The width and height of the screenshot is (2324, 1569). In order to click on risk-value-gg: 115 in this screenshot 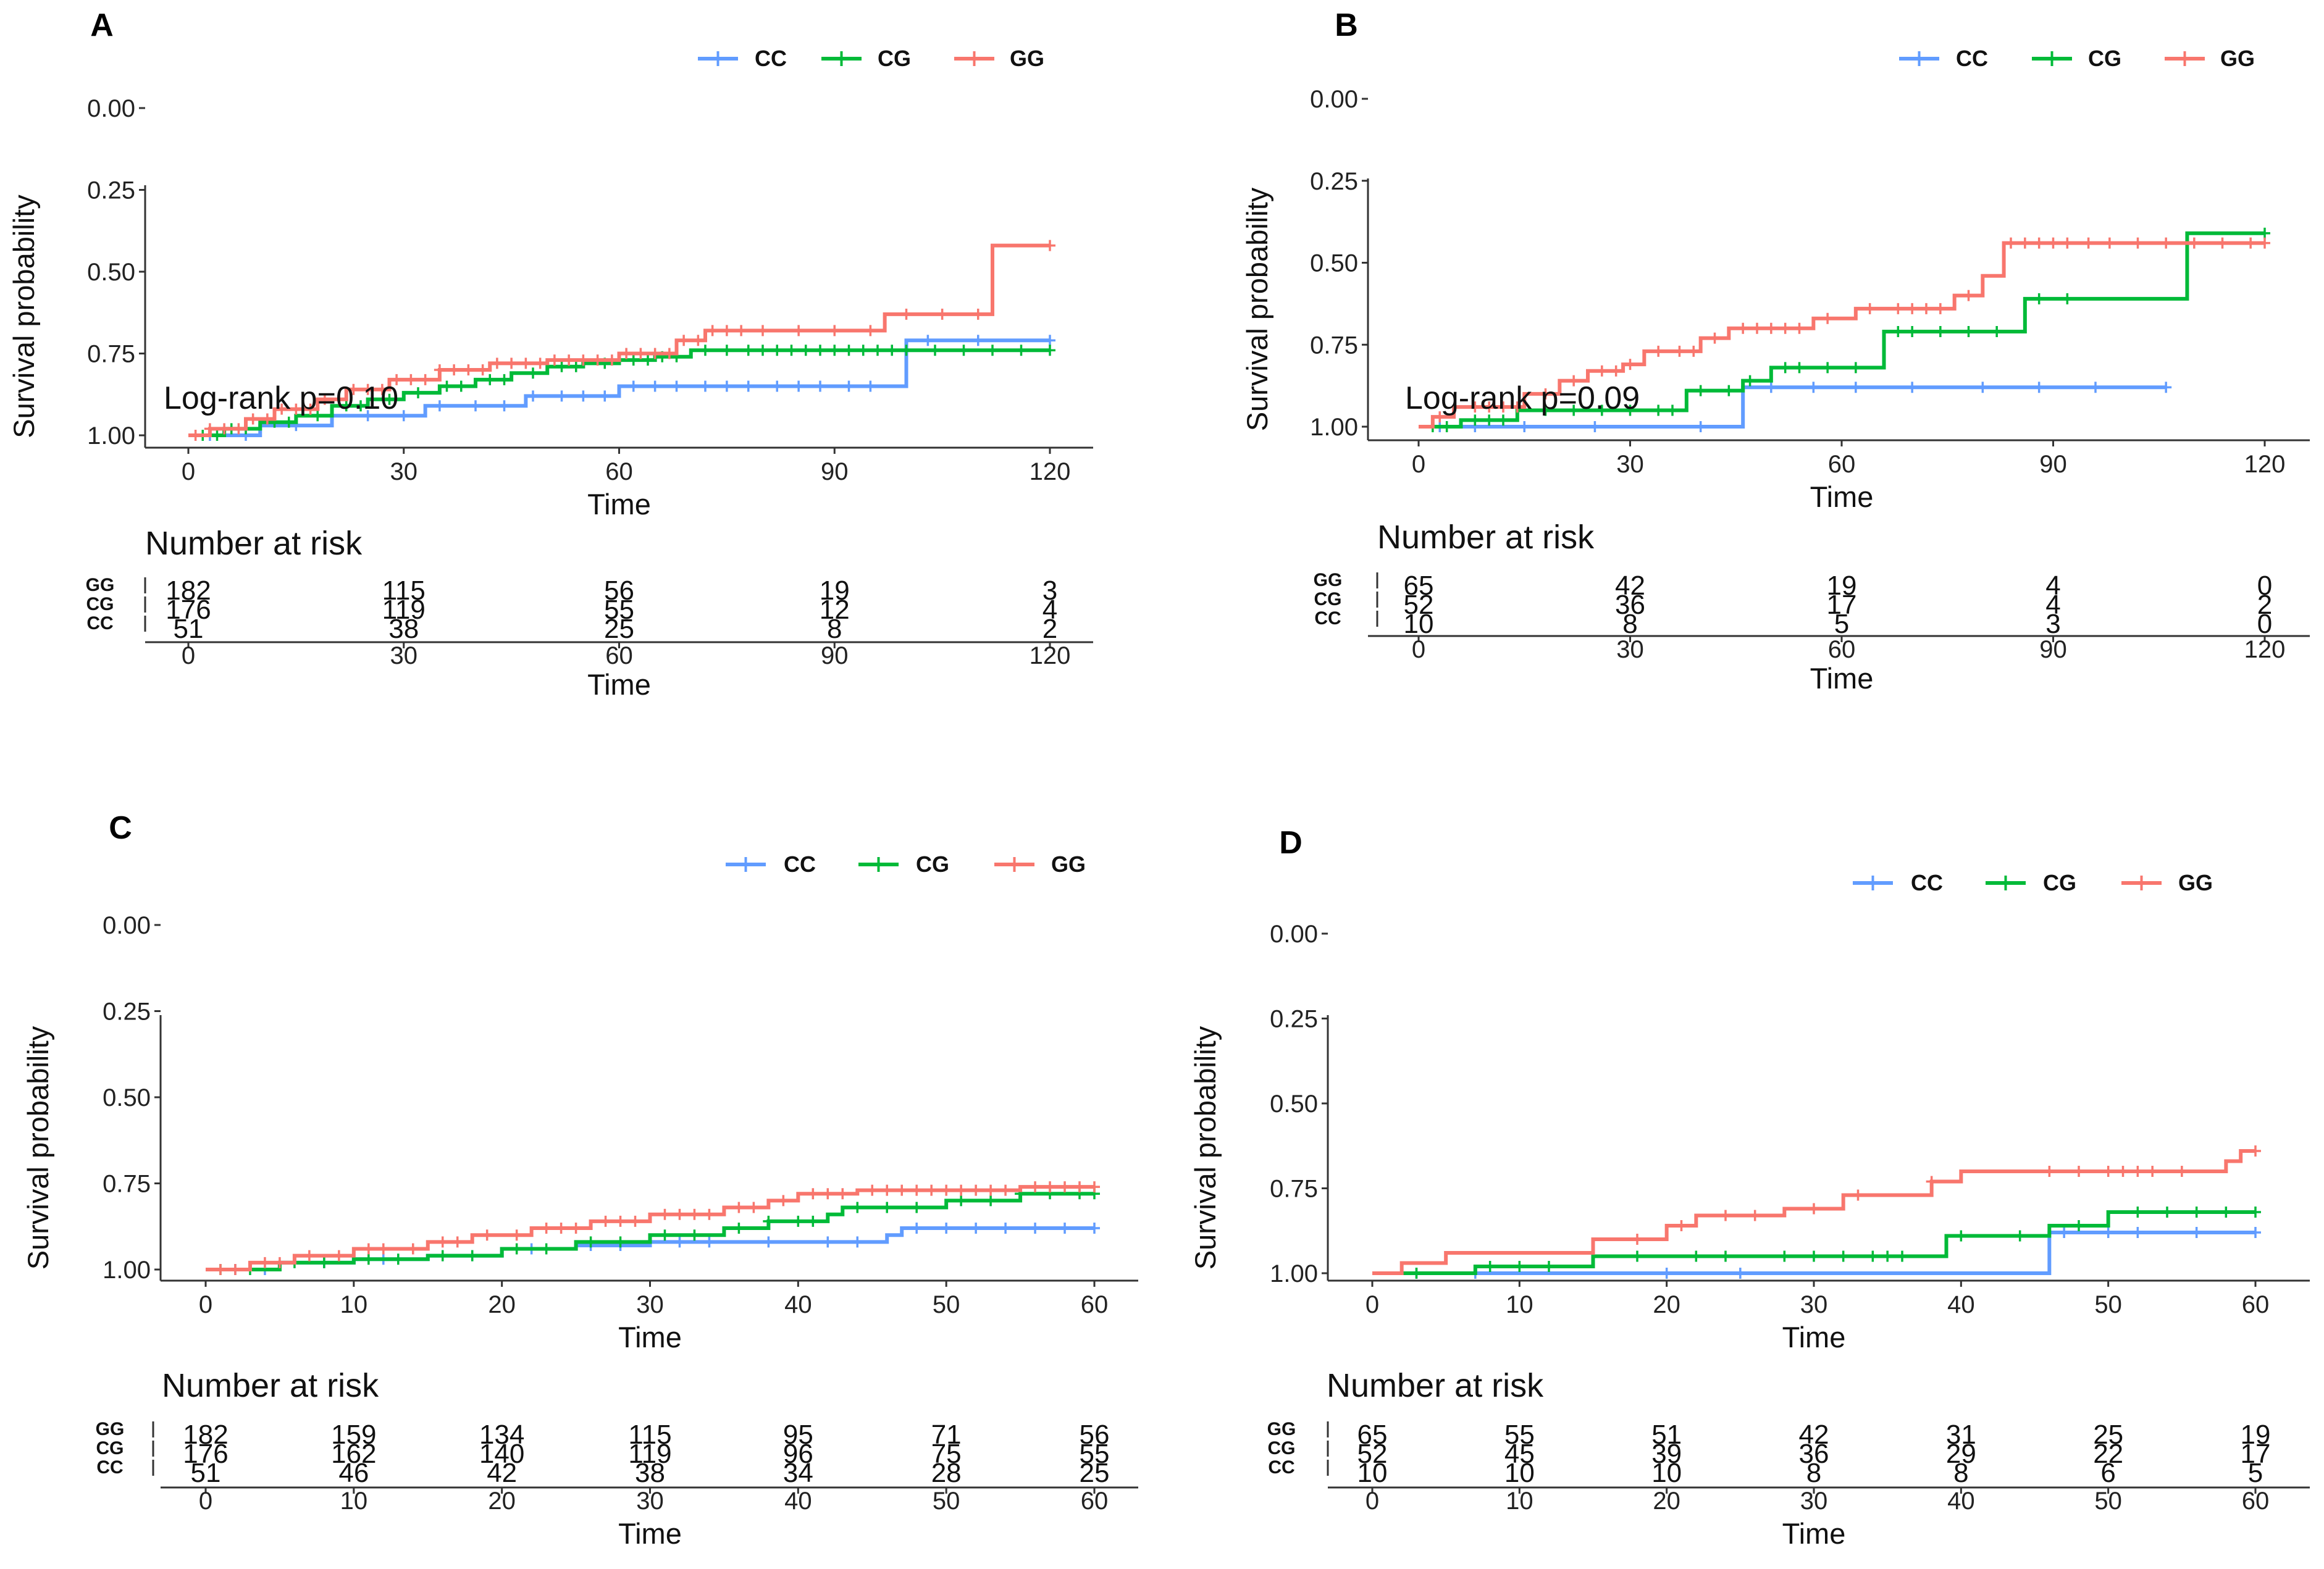, I will do `click(404, 590)`.